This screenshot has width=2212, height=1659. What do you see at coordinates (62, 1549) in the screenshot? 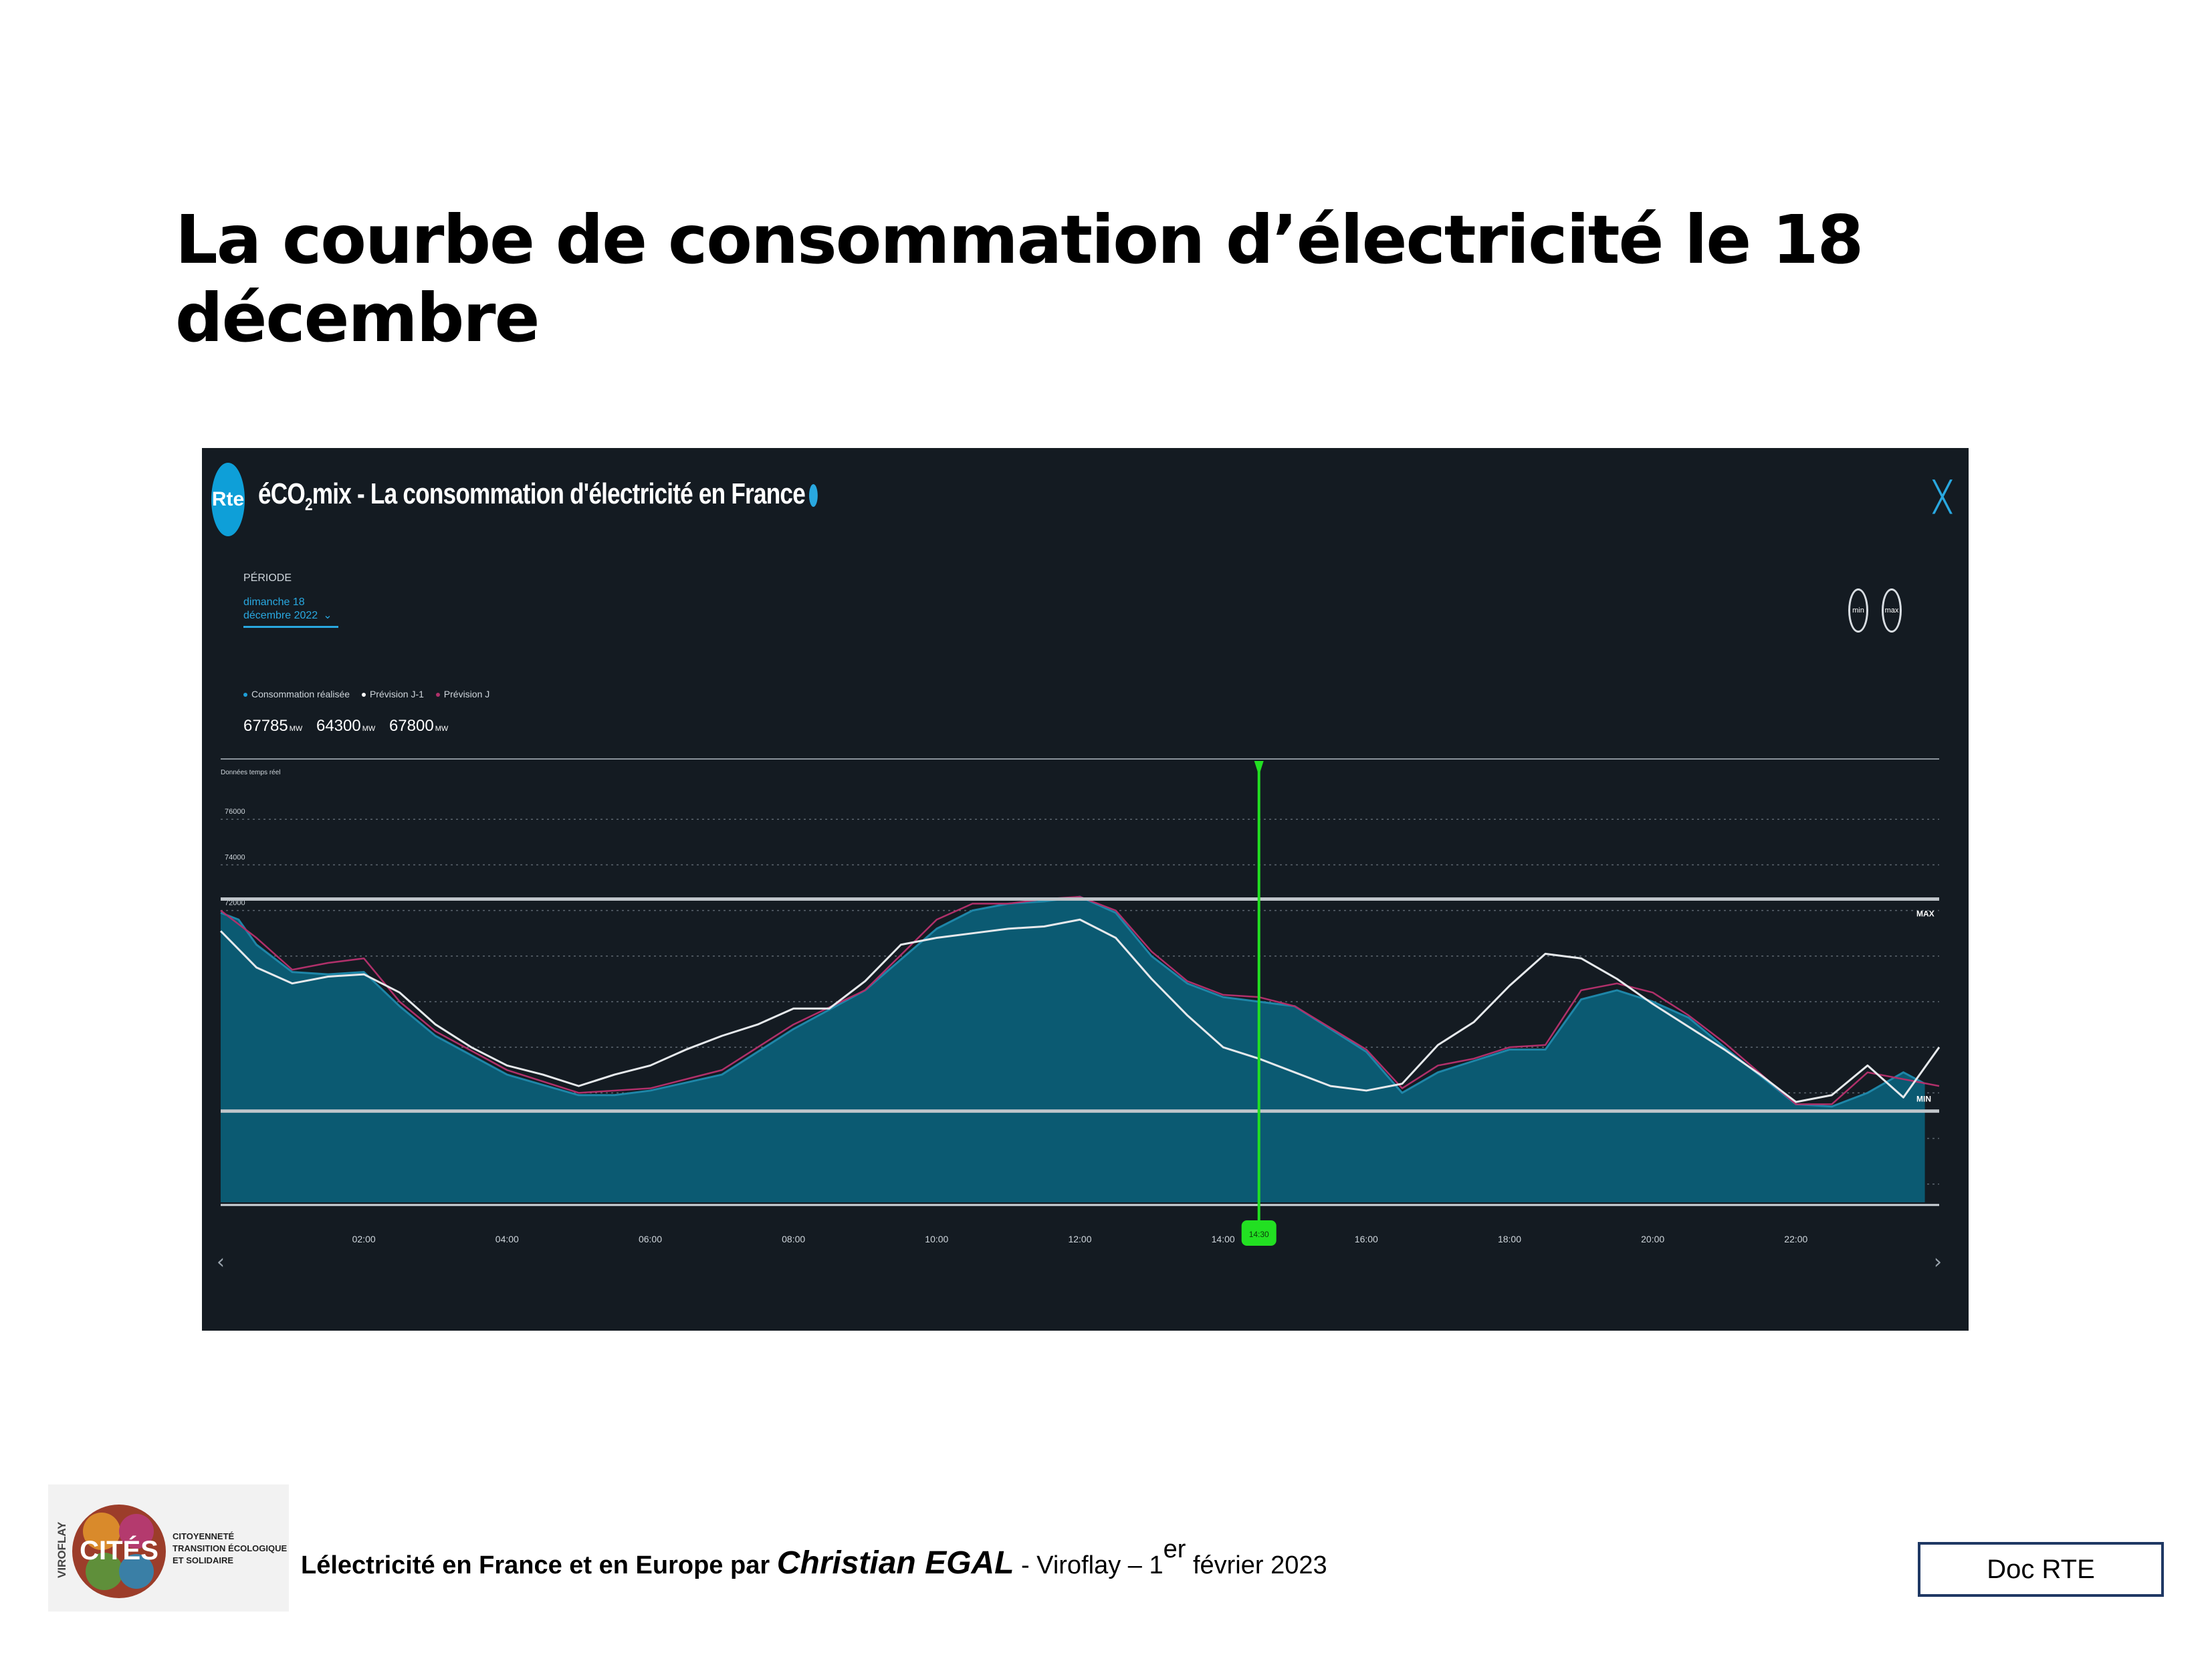
I see `logo-side-text: VIROFLAY` at bounding box center [62, 1549].